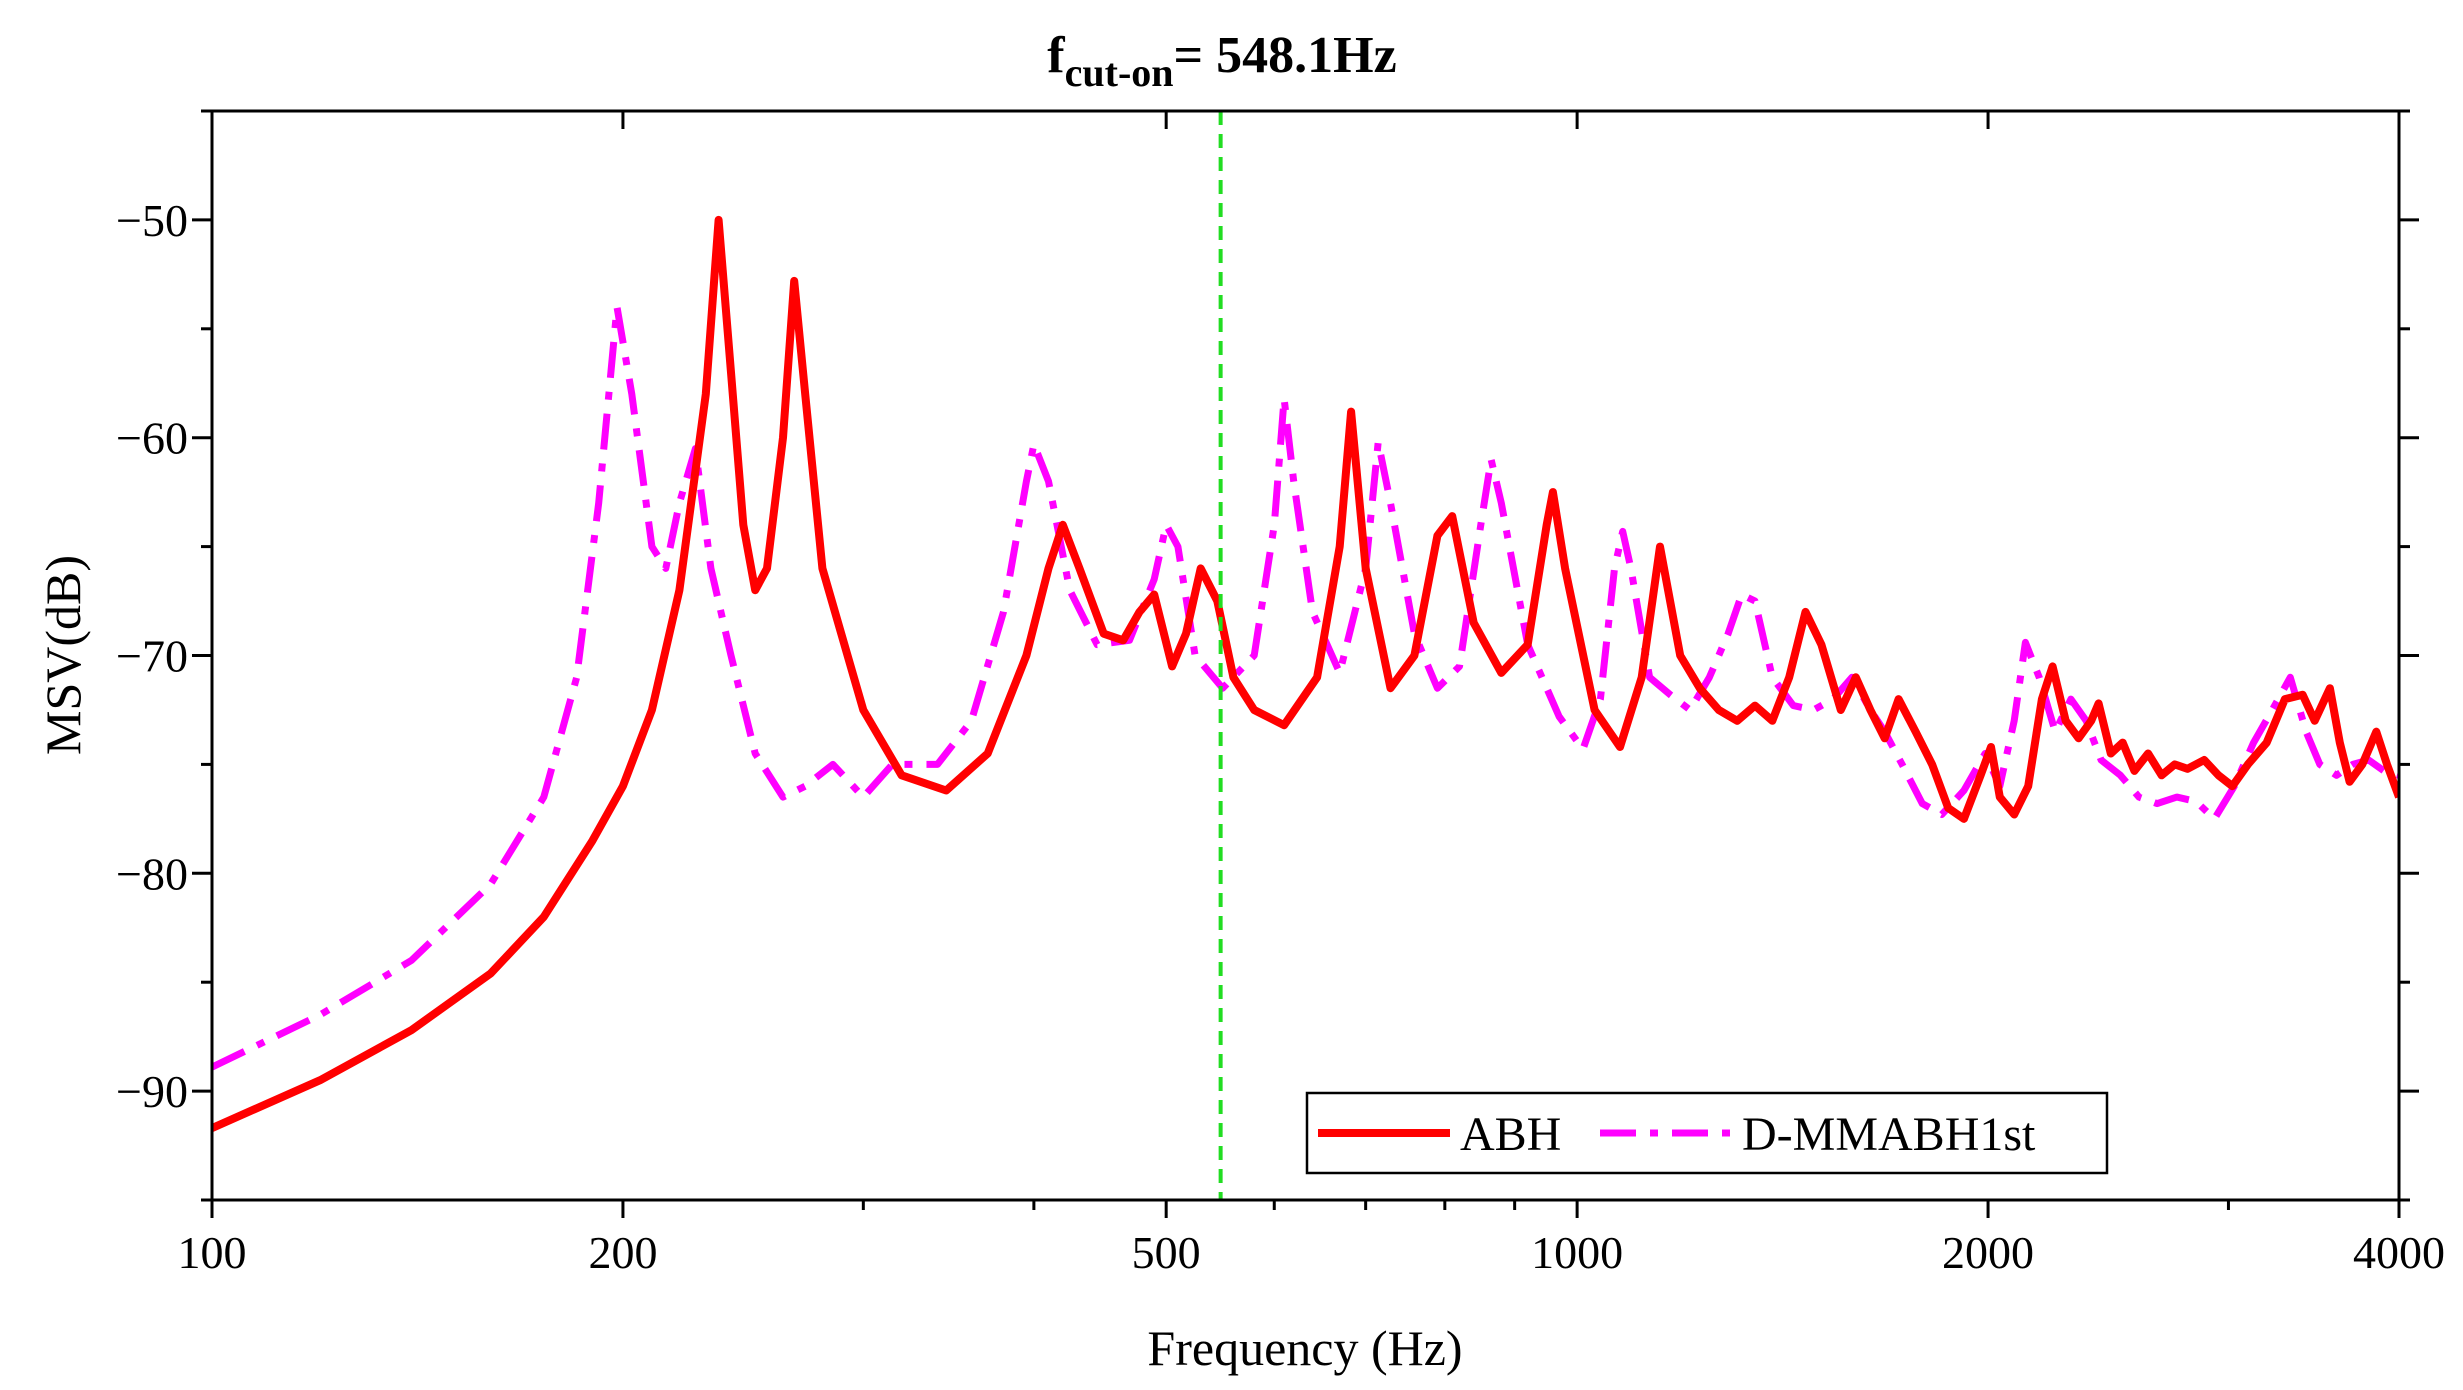 The image size is (2463, 1390). Describe the element at coordinates (1285, 55) in the screenshot. I see `chart-title-rest: = 548.1Hz` at that location.